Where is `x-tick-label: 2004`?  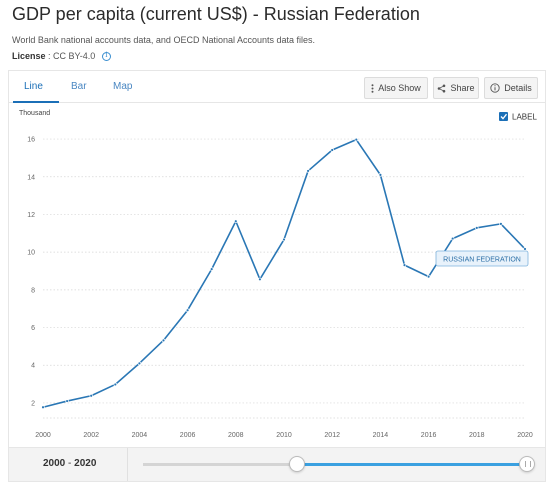
x-tick-label: 2004 is located at coordinates (140, 435).